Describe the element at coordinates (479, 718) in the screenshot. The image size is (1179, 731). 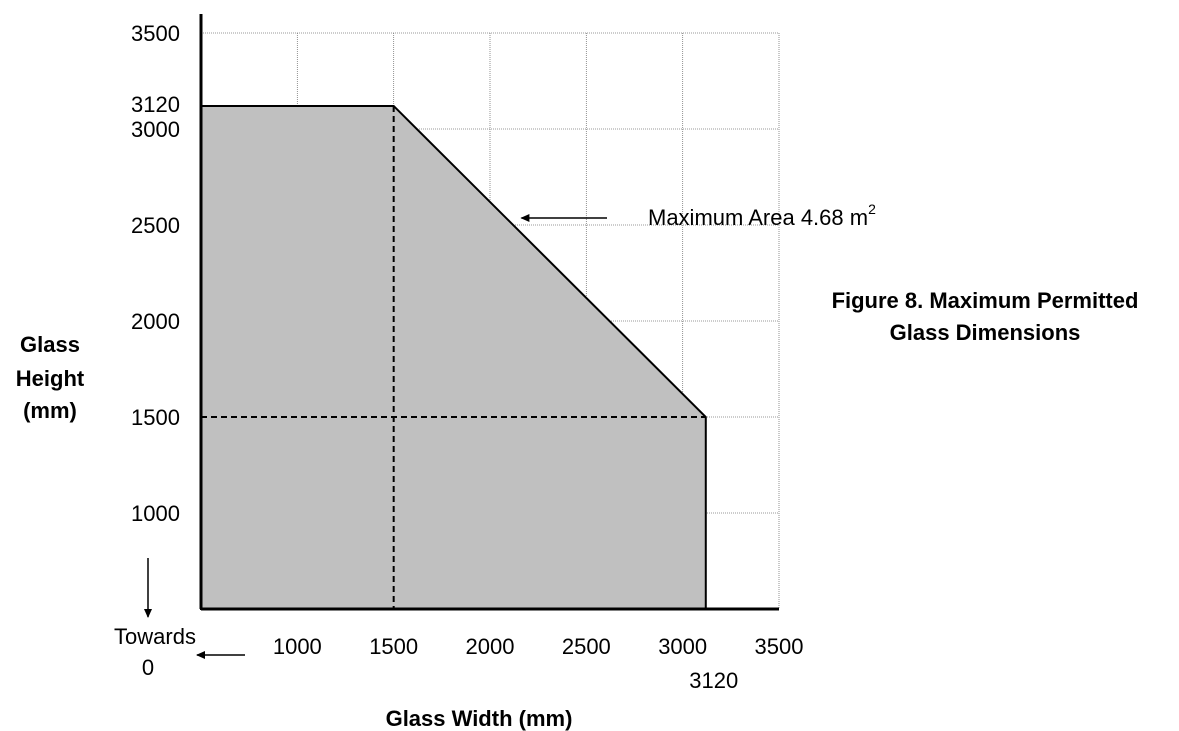
I see `x-axis-label: Glass Width (mm)` at that location.